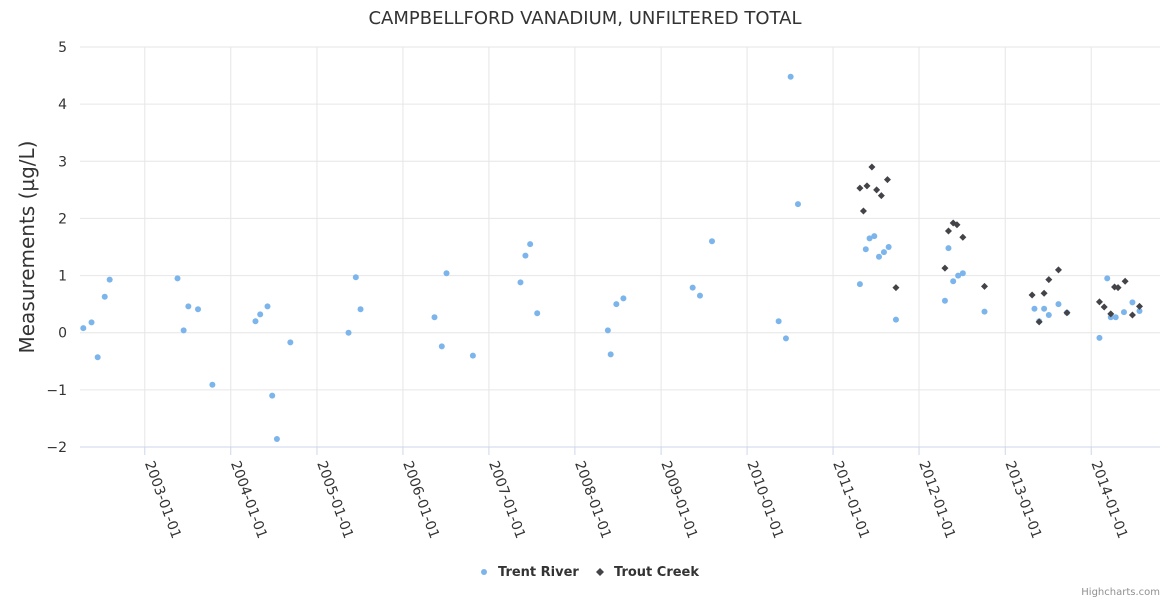  Describe the element at coordinates (538, 572) in the screenshot. I see `legend-label-trent-river: Trent River` at that location.